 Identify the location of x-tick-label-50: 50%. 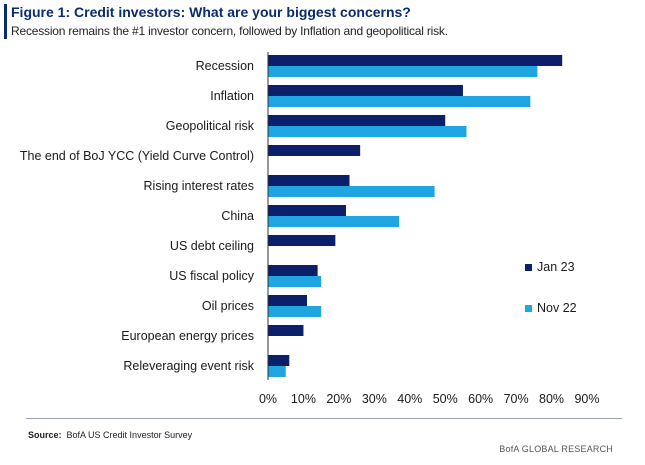
(445, 399).